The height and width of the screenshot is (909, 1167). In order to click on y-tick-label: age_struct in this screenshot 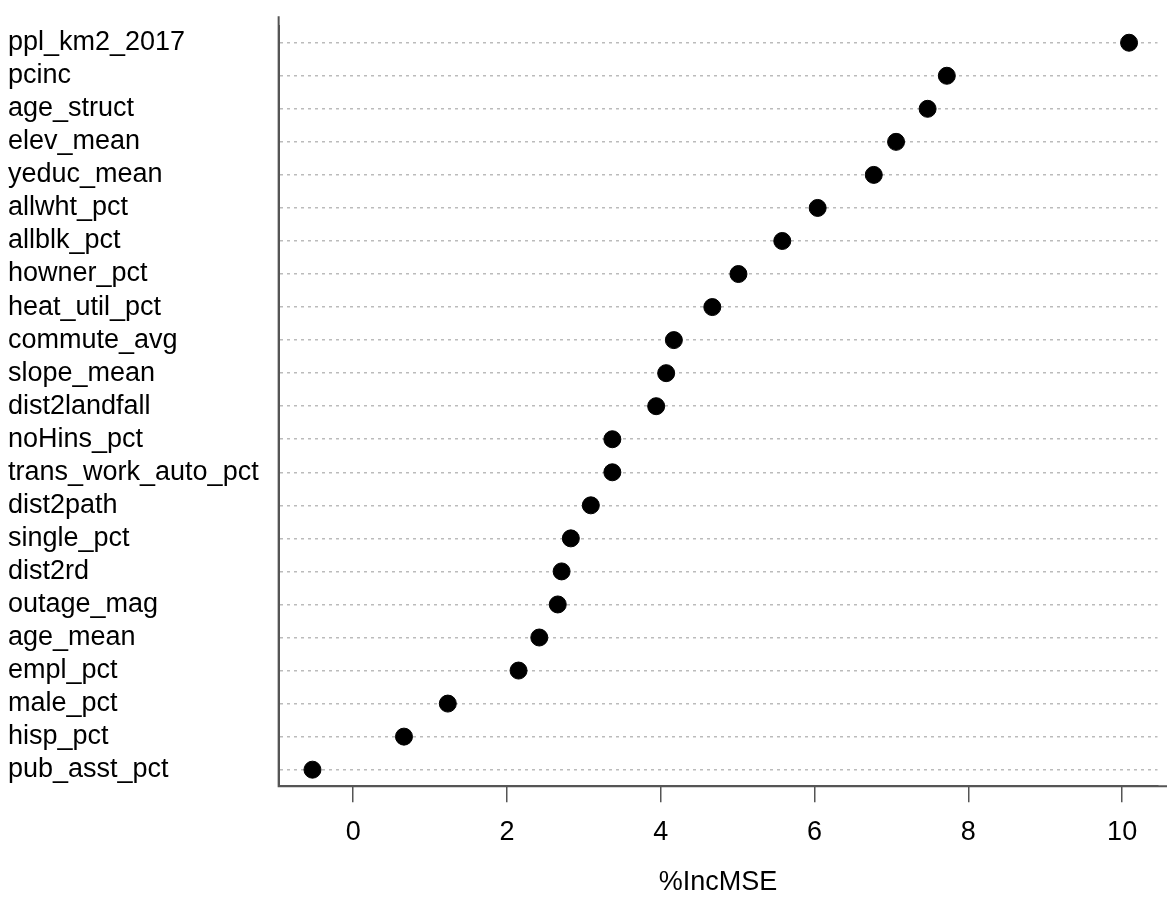, I will do `click(71, 107)`.